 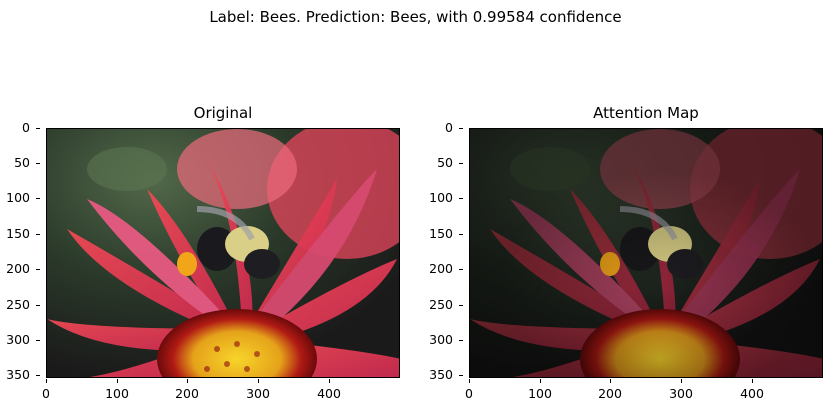 I want to click on panel-title-original: Original, so click(x=223, y=113).